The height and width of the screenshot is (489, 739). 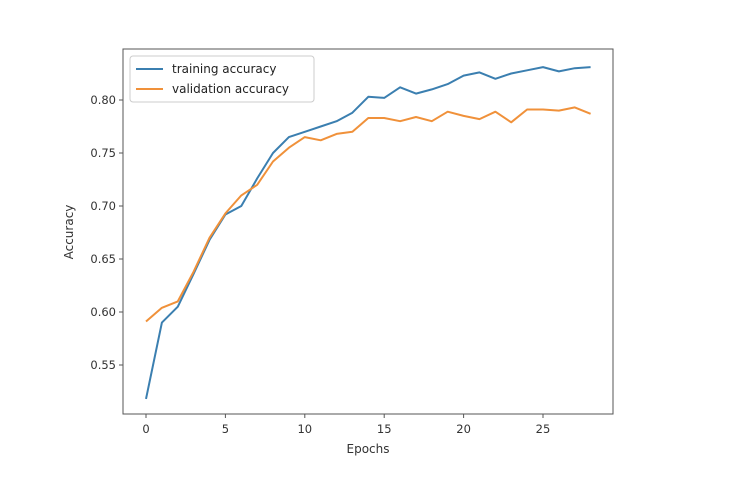 What do you see at coordinates (106, 232) in the screenshot?
I see `y-axis-ticks: 0.55 0.60 0.65 0.70 0.75 0.80` at bounding box center [106, 232].